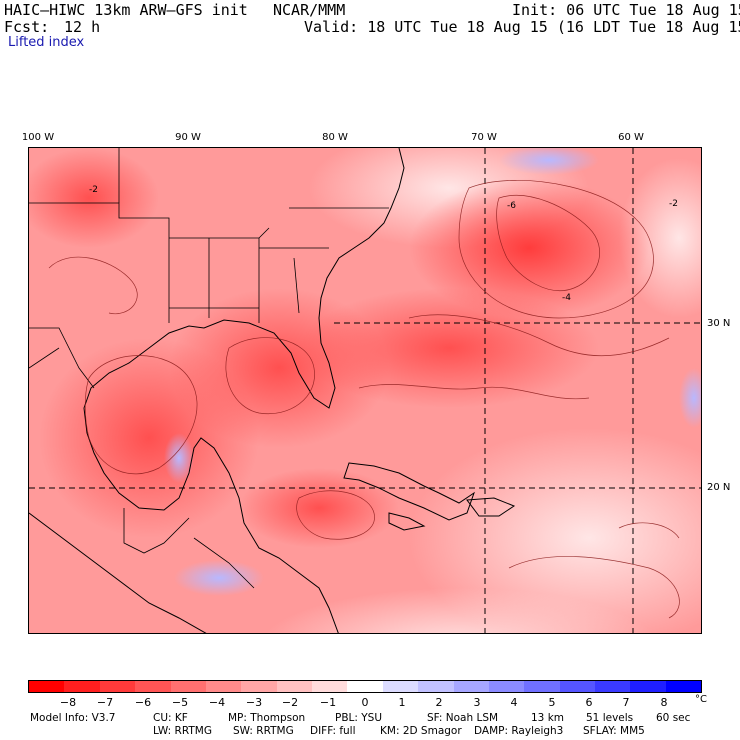  What do you see at coordinates (514, 702) in the screenshot?
I see `cbar-tick: 4` at bounding box center [514, 702].